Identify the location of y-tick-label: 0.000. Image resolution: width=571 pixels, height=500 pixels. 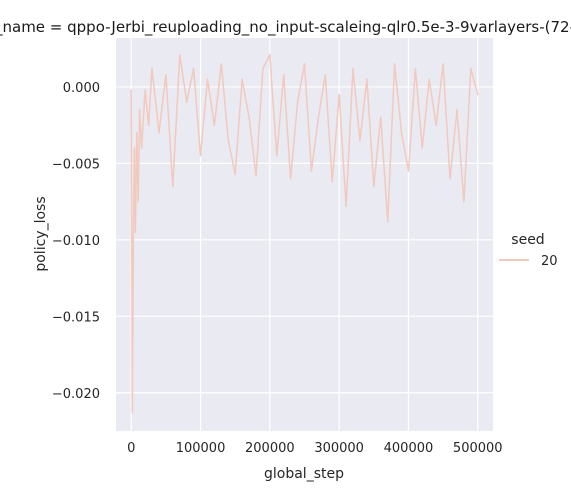
(81, 88).